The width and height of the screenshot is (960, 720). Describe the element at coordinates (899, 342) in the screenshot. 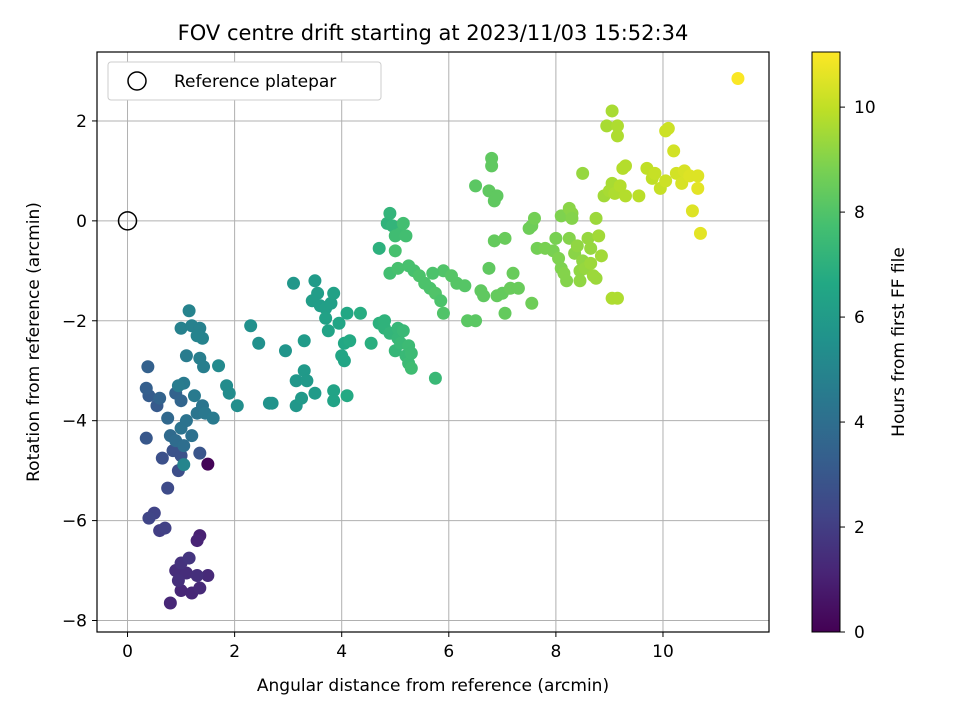

I see `colorbar-label: Hours from first FF file` at that location.